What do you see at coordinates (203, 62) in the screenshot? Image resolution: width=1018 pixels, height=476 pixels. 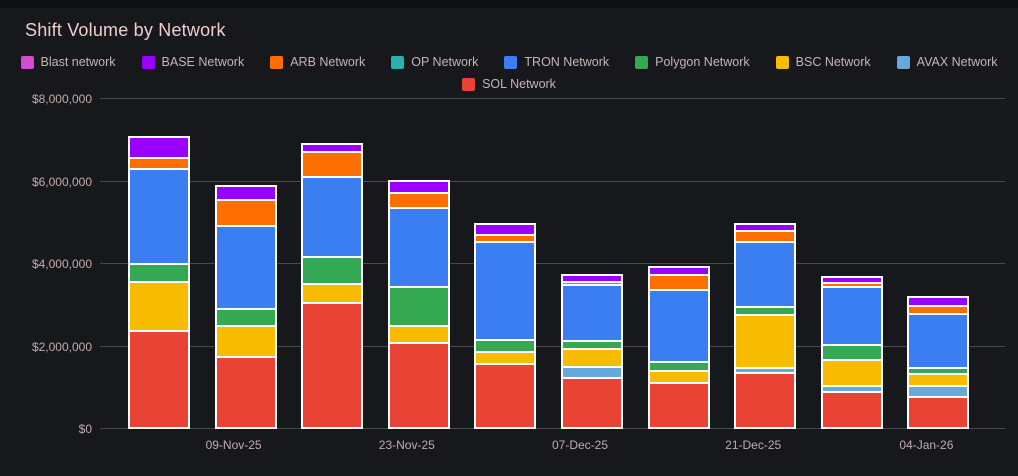 I see `legend-label: BASE Network` at bounding box center [203, 62].